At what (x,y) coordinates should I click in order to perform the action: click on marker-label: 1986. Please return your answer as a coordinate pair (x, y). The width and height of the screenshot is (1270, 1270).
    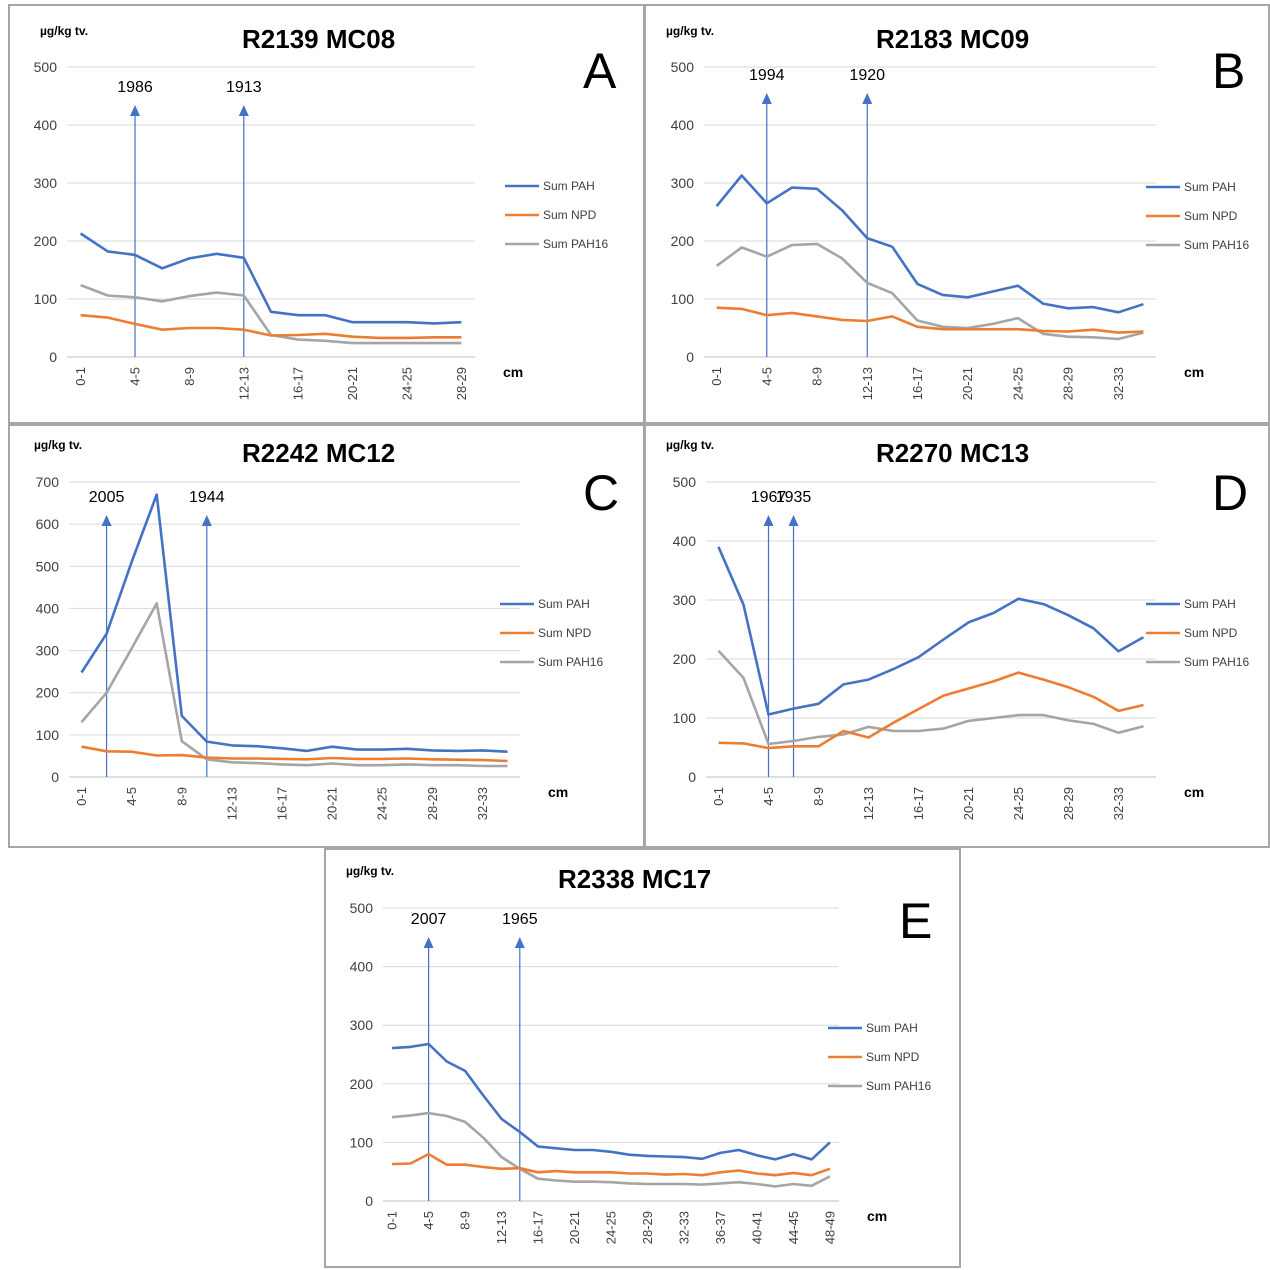
    Looking at the image, I should click on (135, 87).